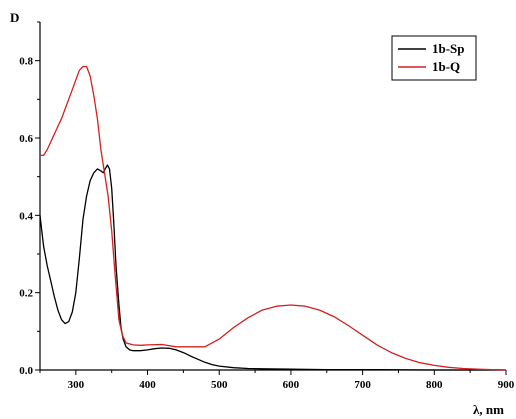 The height and width of the screenshot is (419, 516). What do you see at coordinates (488, 409) in the screenshot?
I see `x-axis-label: λ, nm` at bounding box center [488, 409].